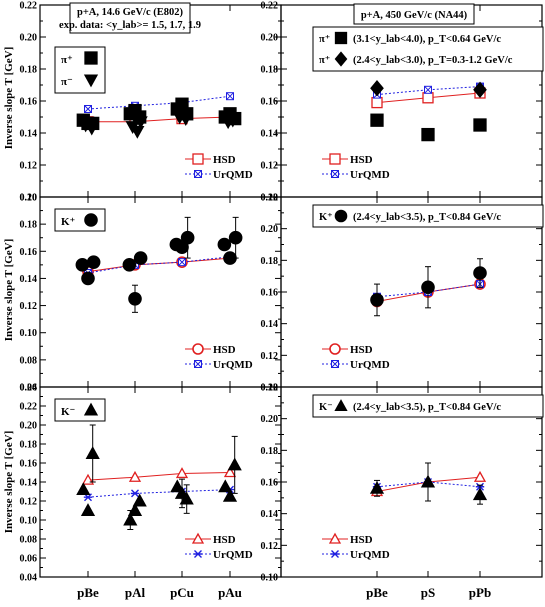 The image size is (545, 607). Describe the element at coordinates (414, 15) in the screenshot. I see `header-right-line1: p+A, 450 GeV/c (NA44)` at that location.